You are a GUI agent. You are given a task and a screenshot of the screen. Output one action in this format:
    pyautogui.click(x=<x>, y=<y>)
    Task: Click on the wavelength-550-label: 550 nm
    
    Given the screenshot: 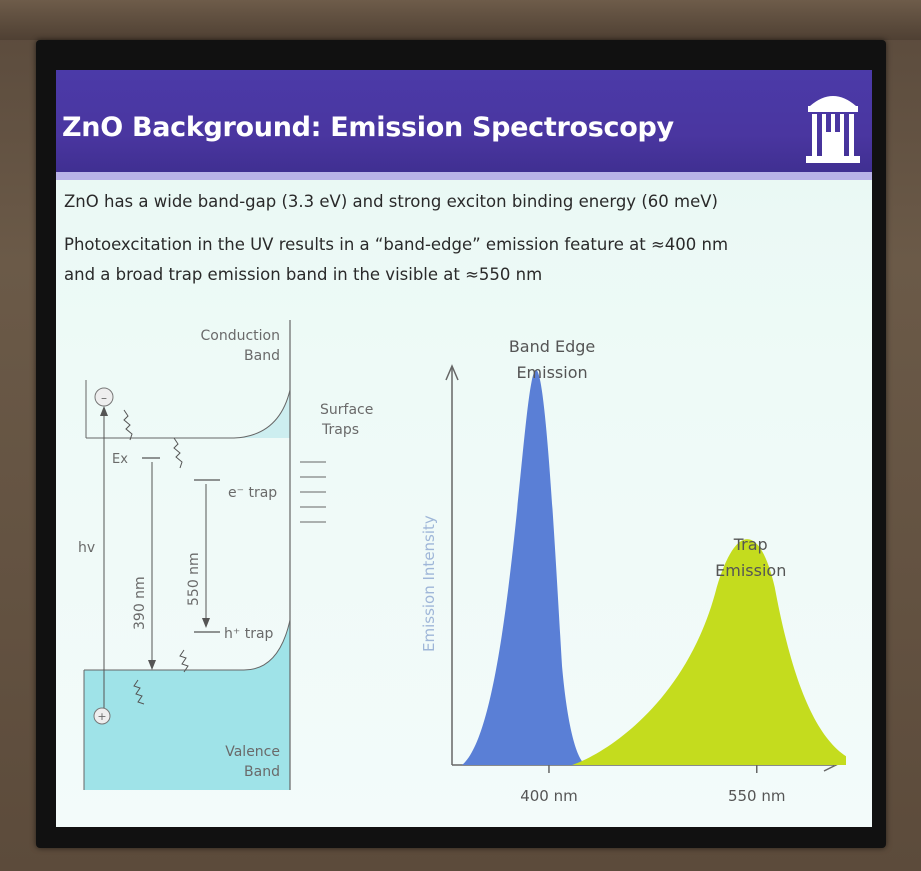 What is the action you would take?
    pyautogui.click(x=194, y=579)
    